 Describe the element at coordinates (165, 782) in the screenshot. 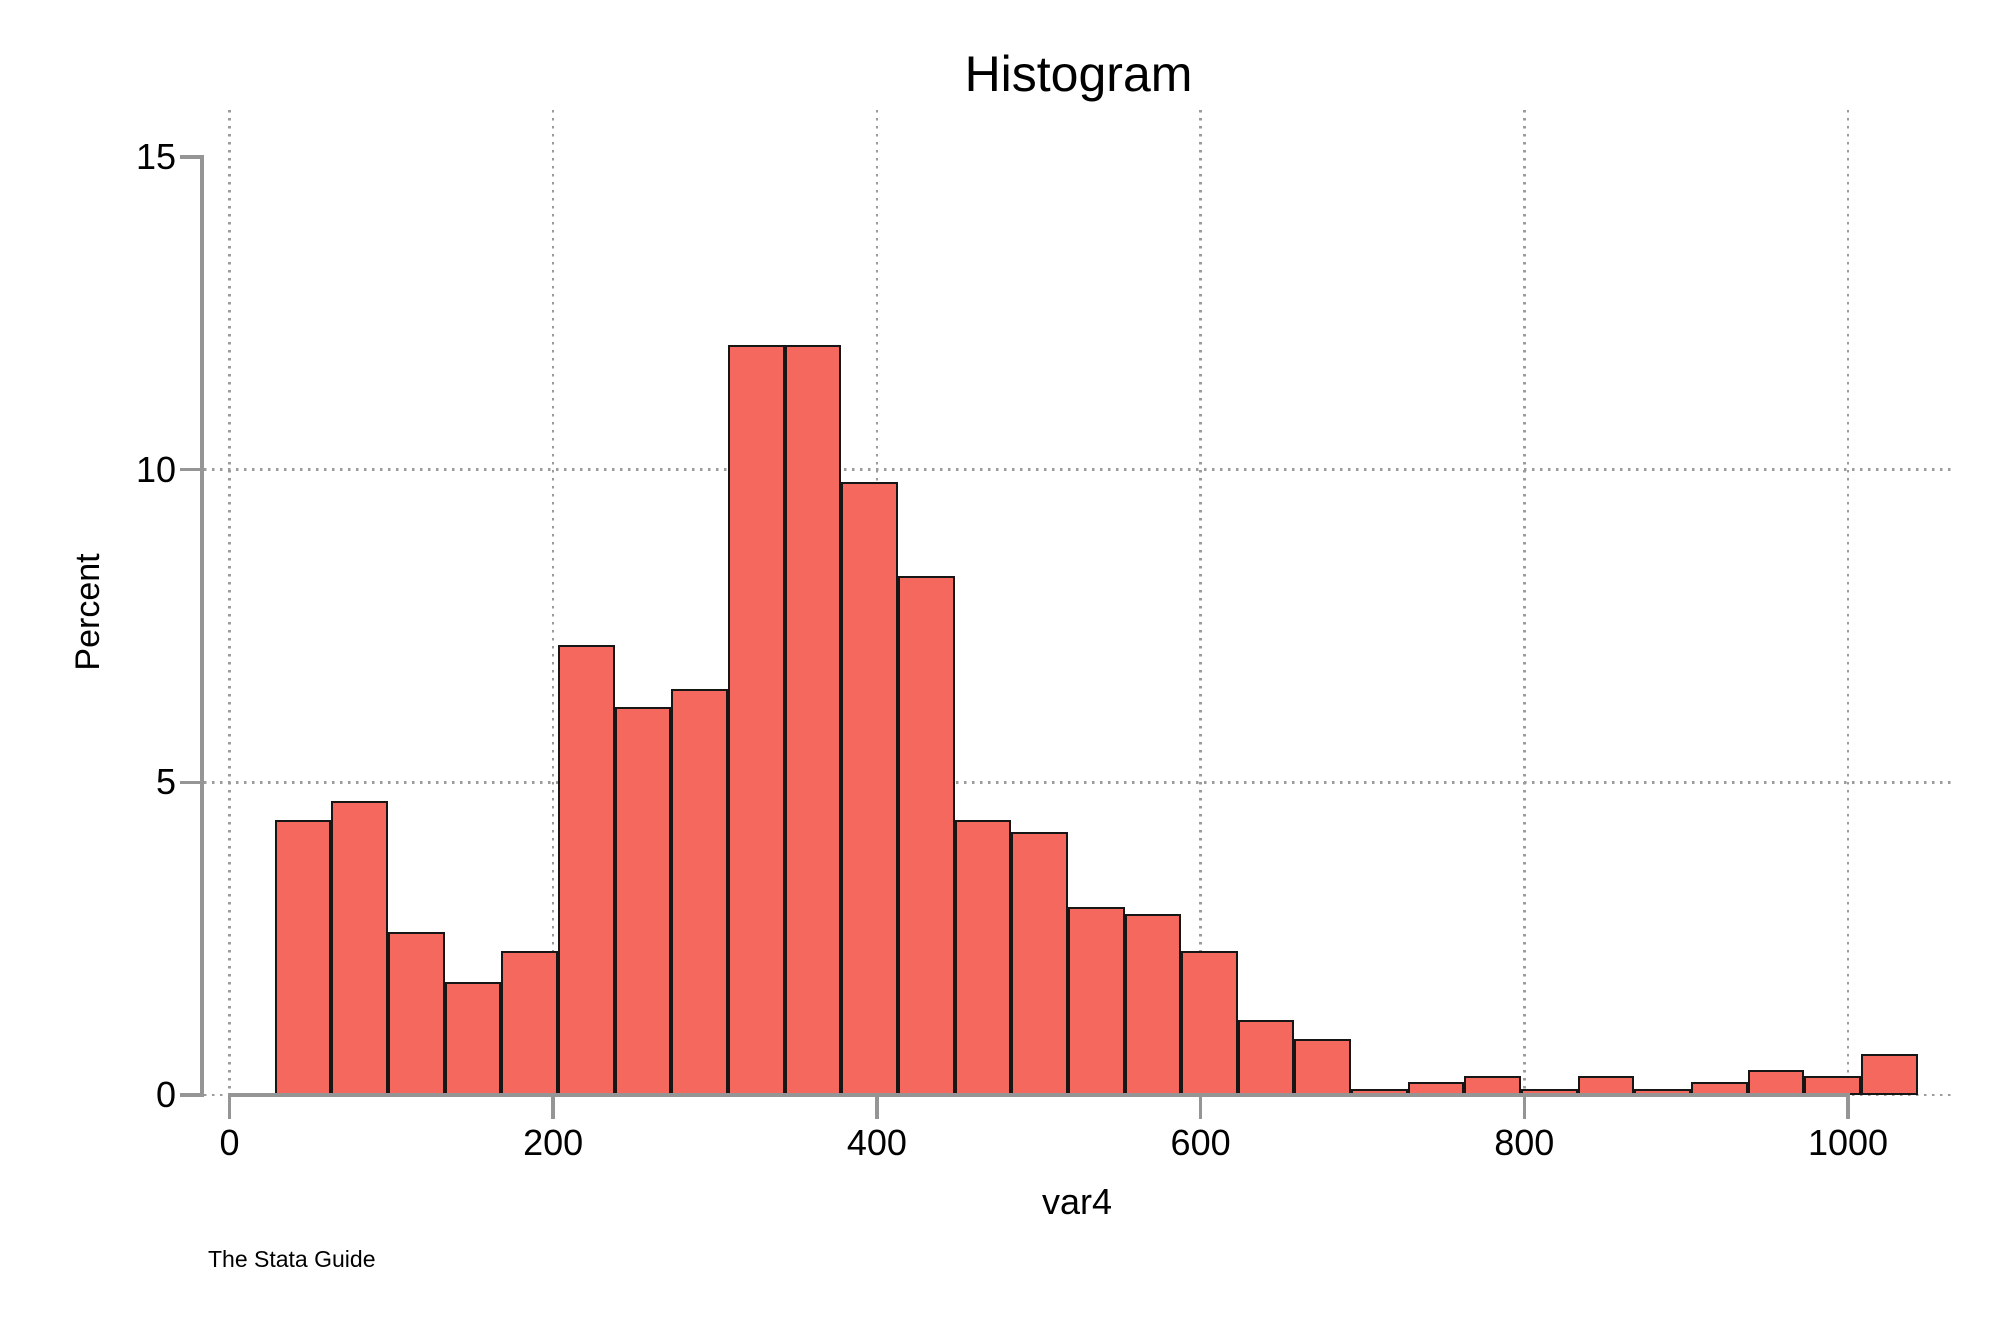

I see `y-tick-label: 5` at that location.